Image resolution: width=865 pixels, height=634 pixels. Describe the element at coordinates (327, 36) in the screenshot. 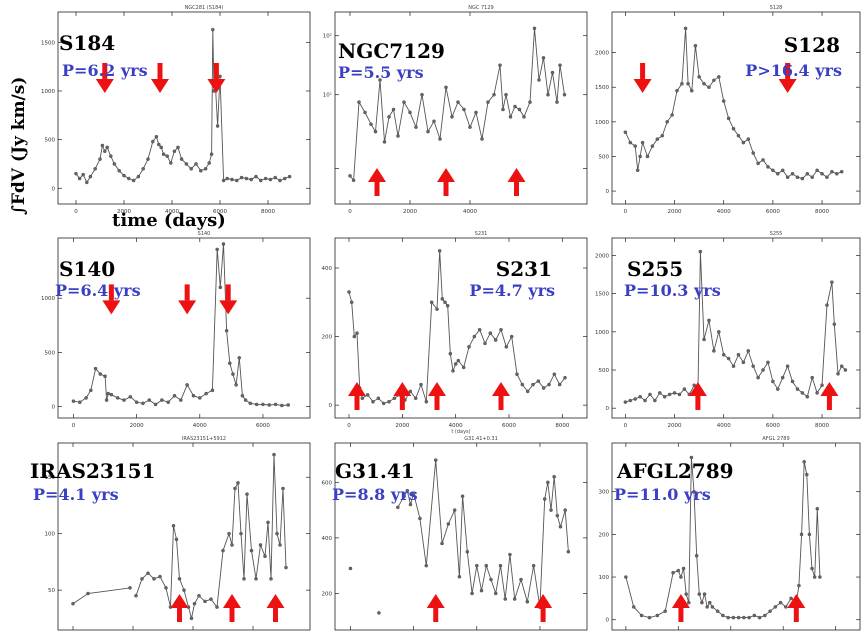

I see `y-tick-label: 10²` at that location.